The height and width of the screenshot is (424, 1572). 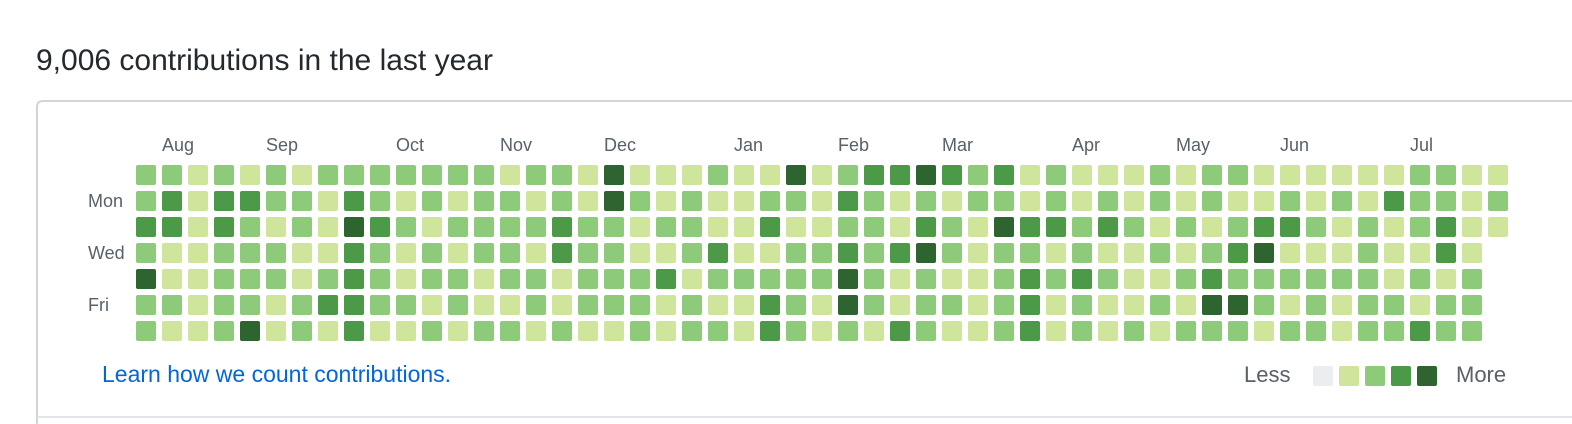 I want to click on weekday-label: Wed, so click(x=106, y=253).